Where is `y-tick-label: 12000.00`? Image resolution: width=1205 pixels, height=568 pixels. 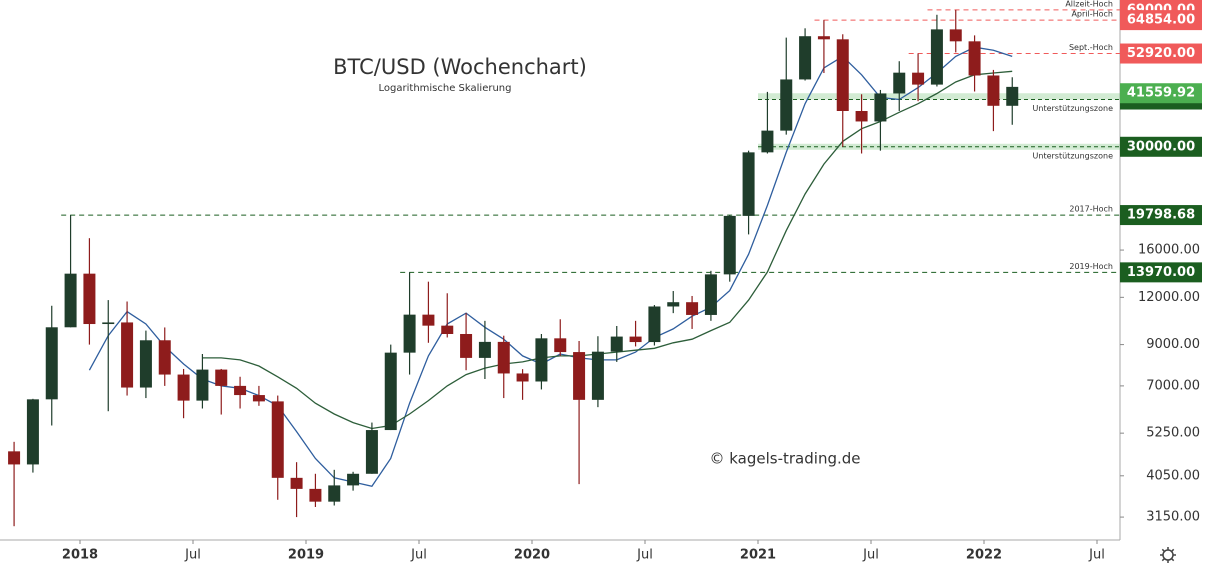 y-tick-label: 12000.00 is located at coordinates (1169, 297).